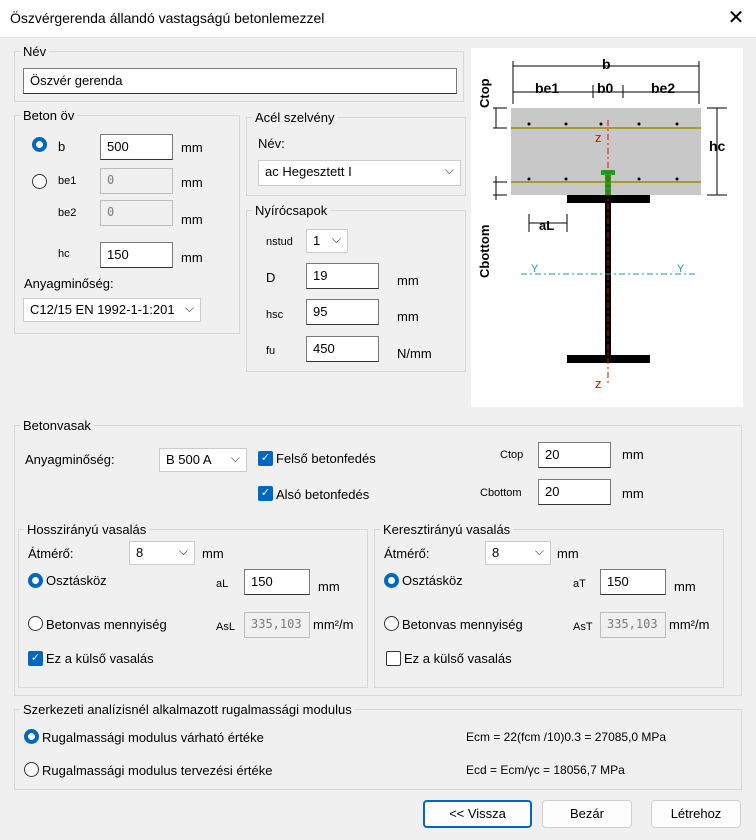 This screenshot has height=840, width=756. I want to click on hossz-kulso-label: Ez a külső vasalás, so click(100, 658).